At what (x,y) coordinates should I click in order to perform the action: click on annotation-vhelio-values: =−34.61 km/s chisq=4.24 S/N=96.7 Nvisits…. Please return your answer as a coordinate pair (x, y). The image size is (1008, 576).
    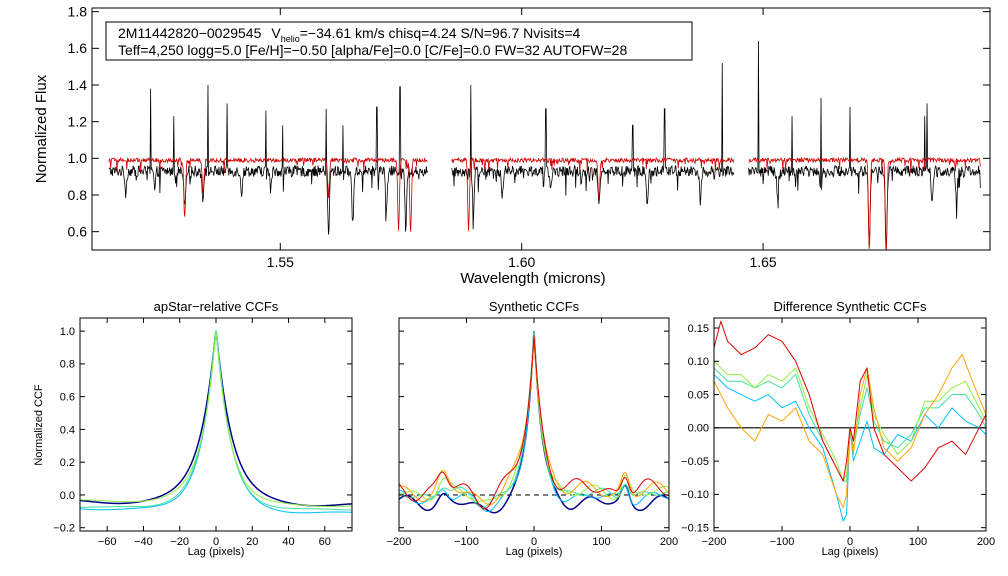
    Looking at the image, I should click on (440, 33).